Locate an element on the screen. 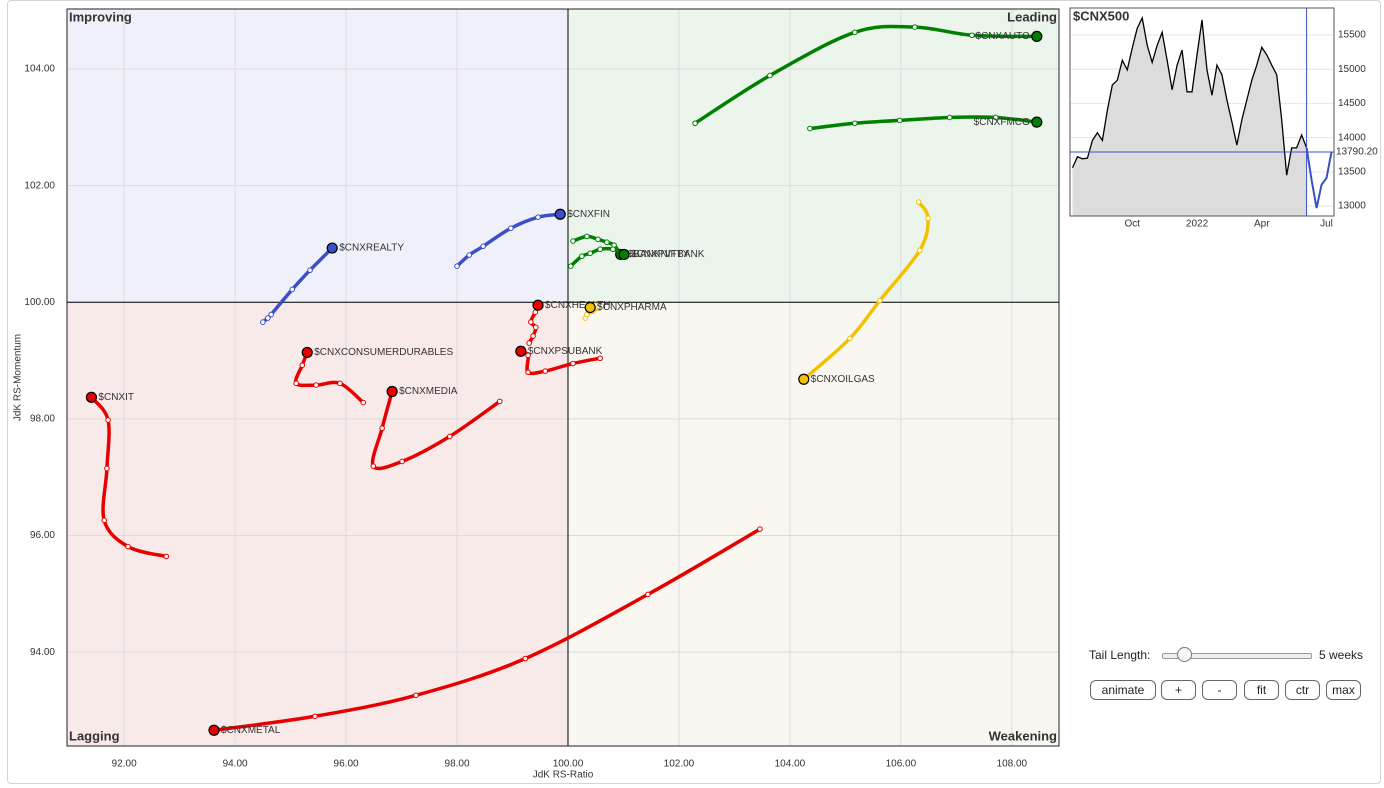 Image resolution: width=1384 pixels, height=788 pixels. y-tick-label: 14000 is located at coordinates (1352, 137).